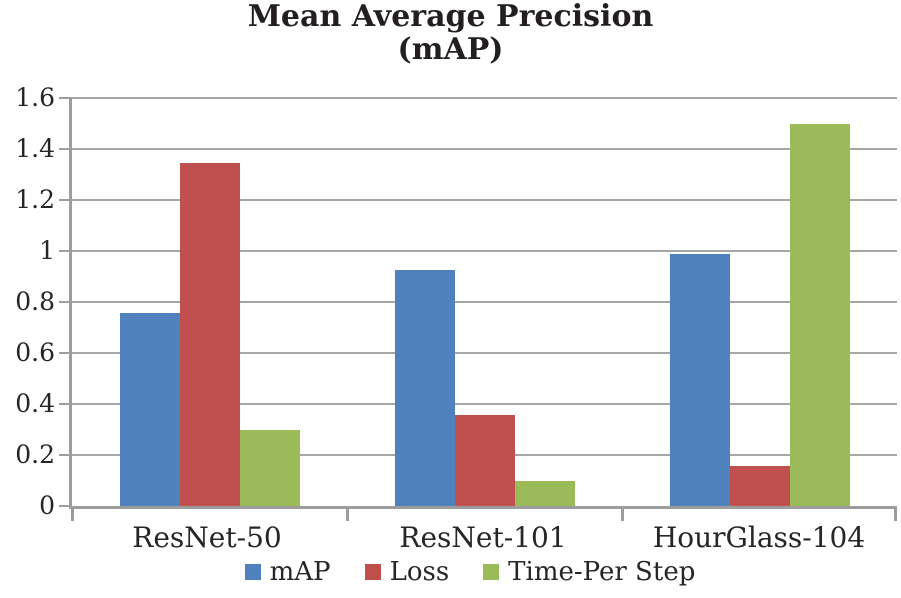 Image resolution: width=901 pixels, height=598 pixels. I want to click on y-axis-tick-label: 0.6, so click(35, 352).